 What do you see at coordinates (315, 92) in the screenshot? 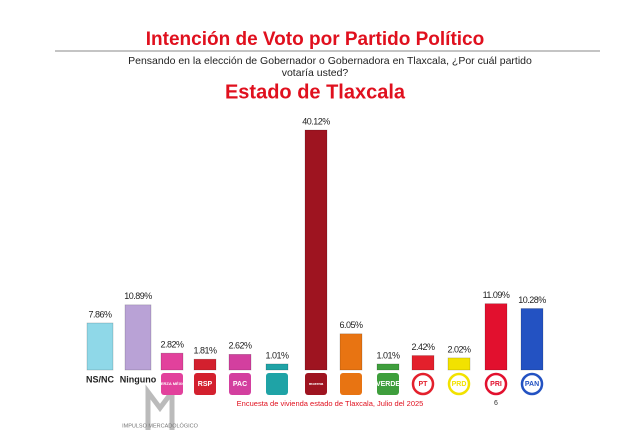
I see `heading: Estado de Tlaxcala` at bounding box center [315, 92].